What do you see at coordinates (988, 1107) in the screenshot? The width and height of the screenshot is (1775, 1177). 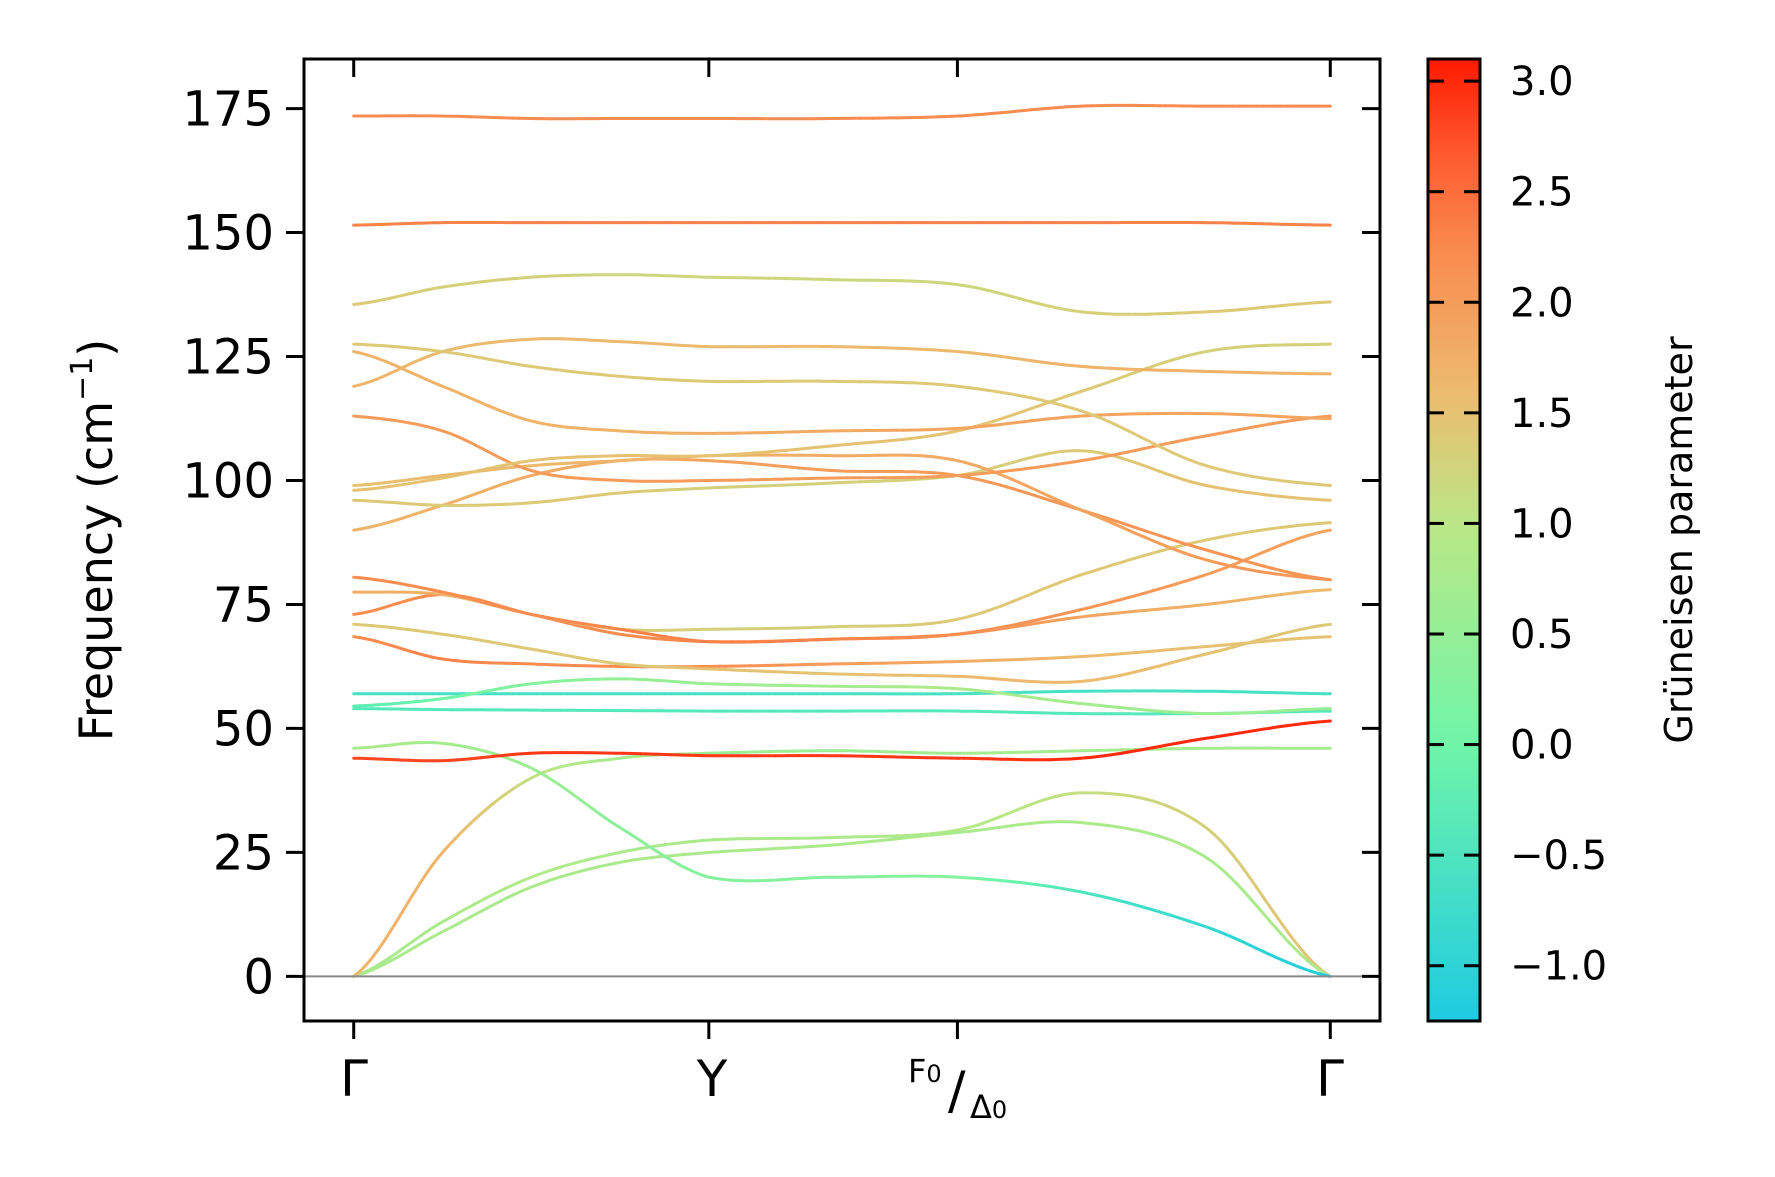 I see `x-tick-label-delta0: Δ0` at bounding box center [988, 1107].